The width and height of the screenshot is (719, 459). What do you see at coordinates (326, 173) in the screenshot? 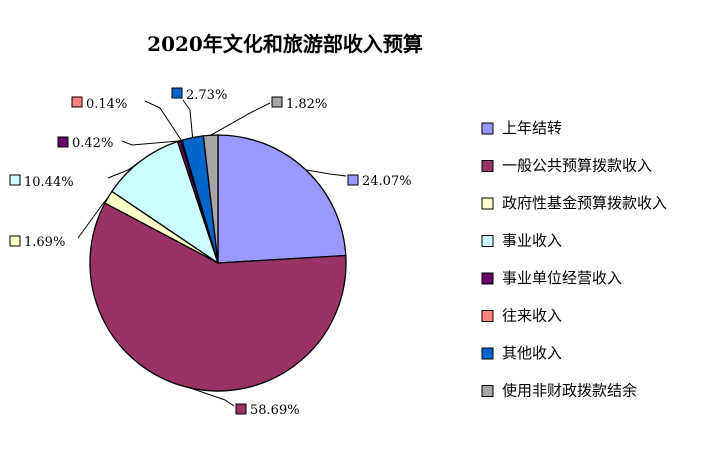
I see `slice-1-leader-line` at bounding box center [326, 173].